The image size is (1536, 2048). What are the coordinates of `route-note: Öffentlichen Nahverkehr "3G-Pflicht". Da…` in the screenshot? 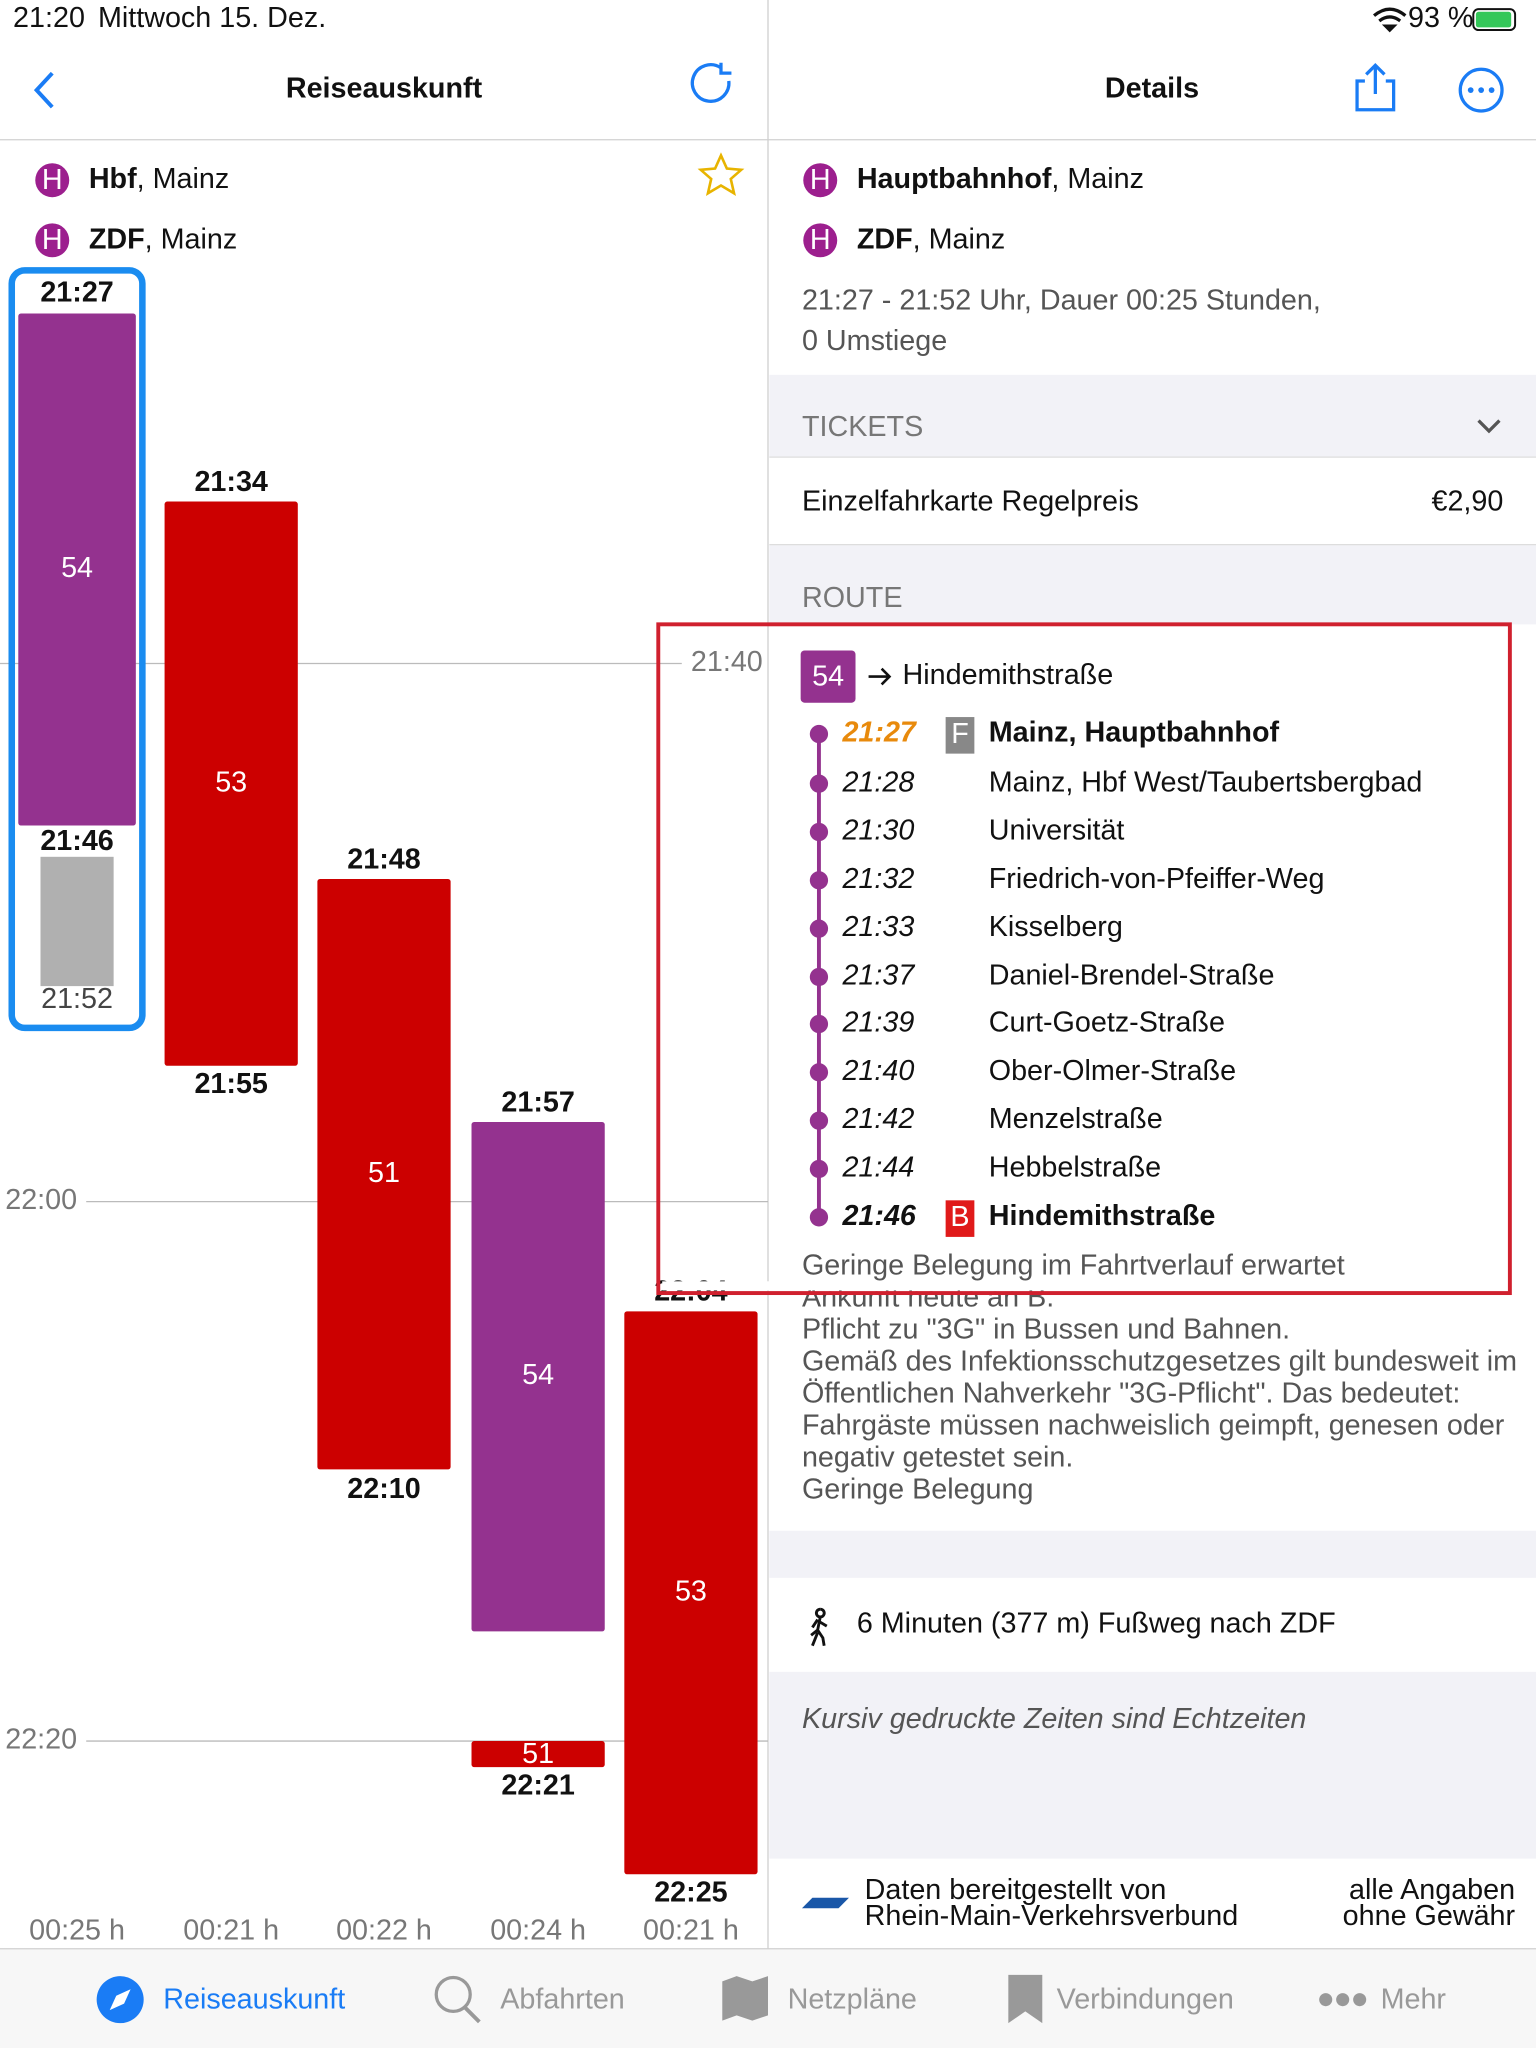 It's located at (1131, 1394).